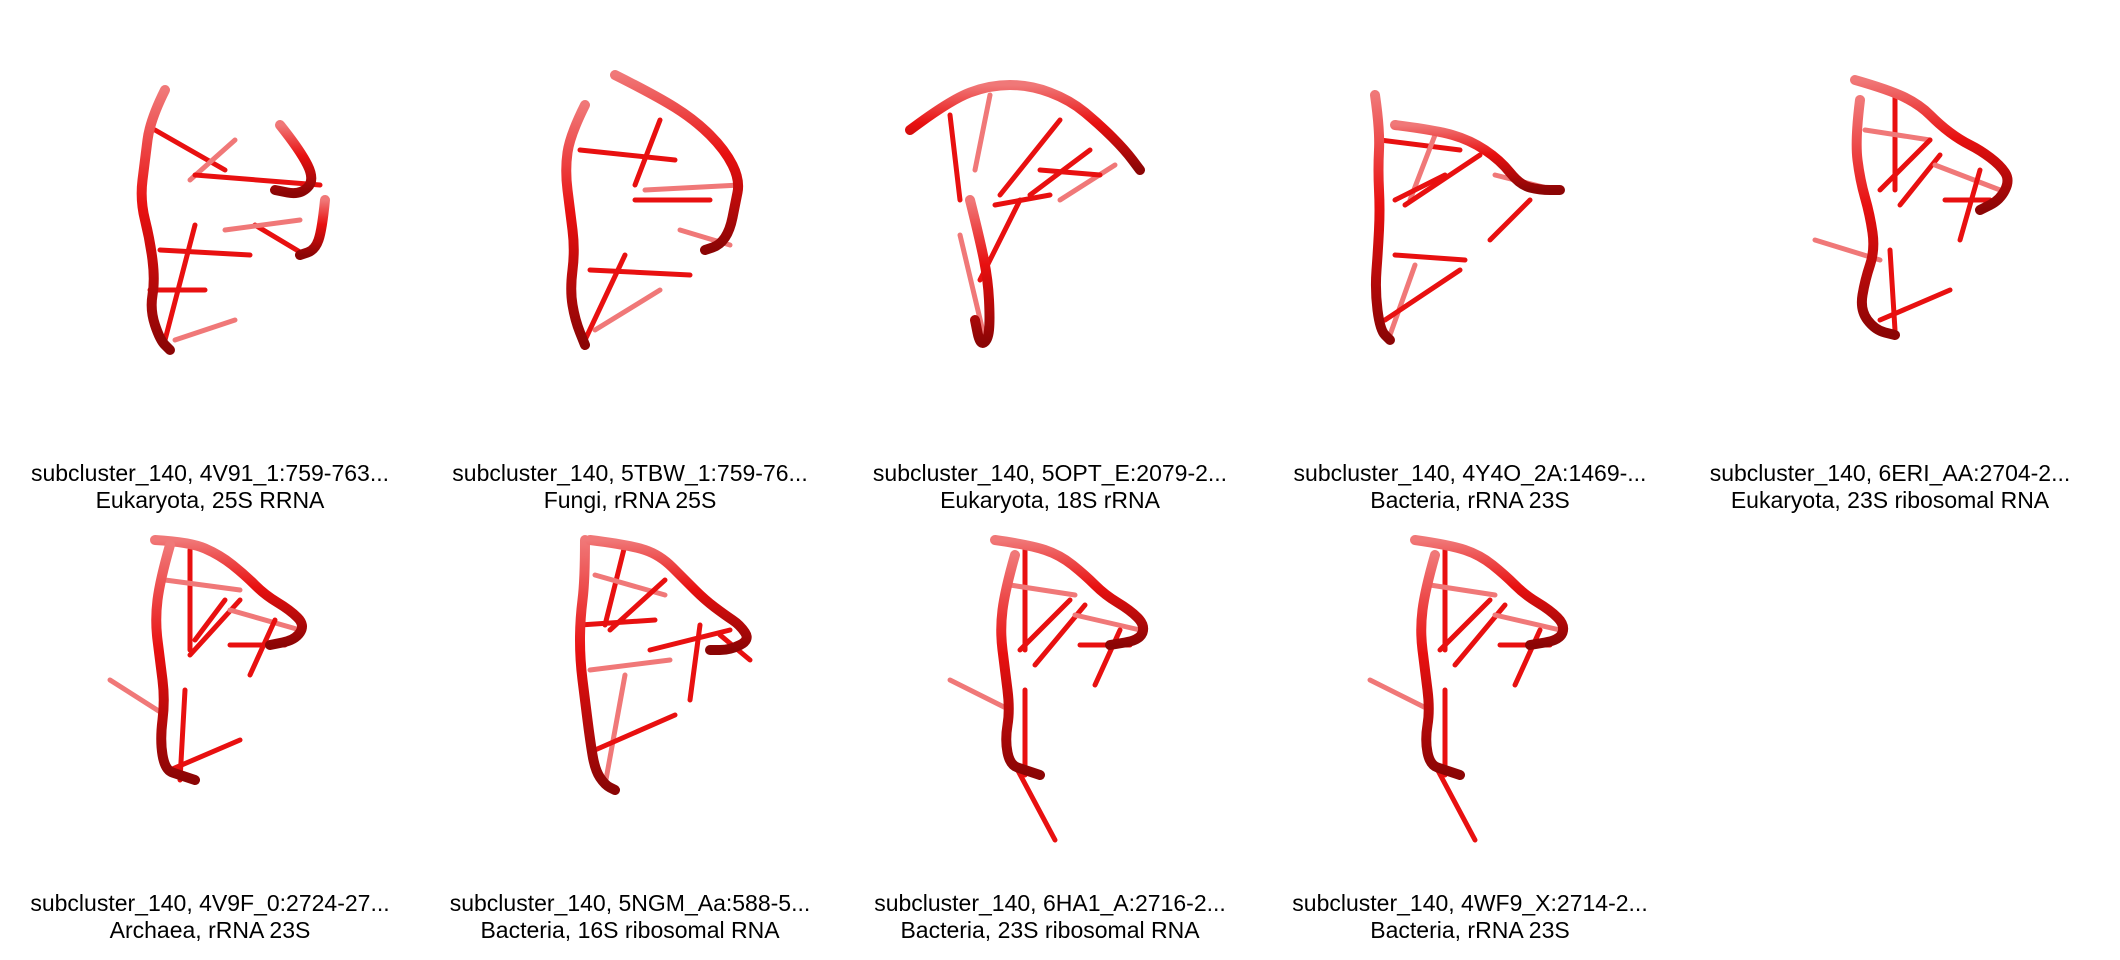 The width and height of the screenshot is (2120, 960). I want to click on caption-subtitle: Eukaryota, 25S RRNA, so click(210, 500).